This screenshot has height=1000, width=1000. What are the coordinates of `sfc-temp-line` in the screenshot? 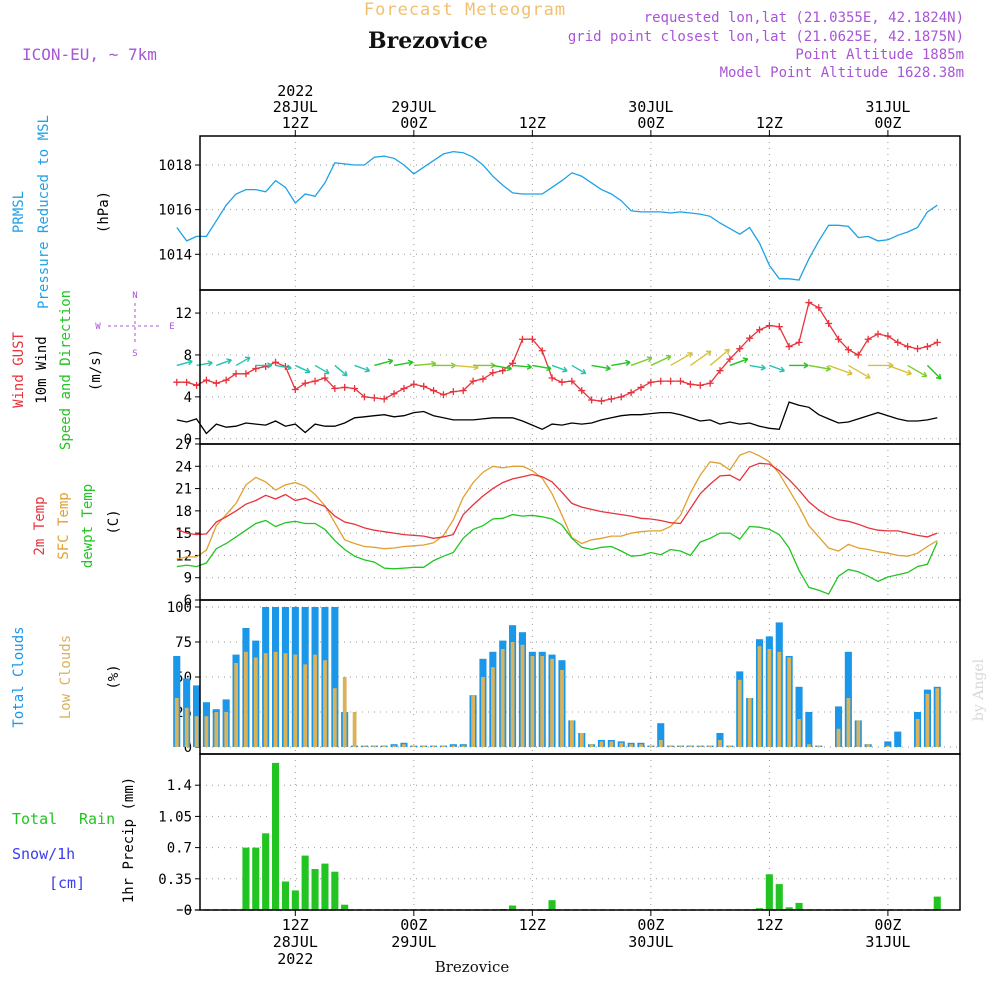 It's located at (557, 505).